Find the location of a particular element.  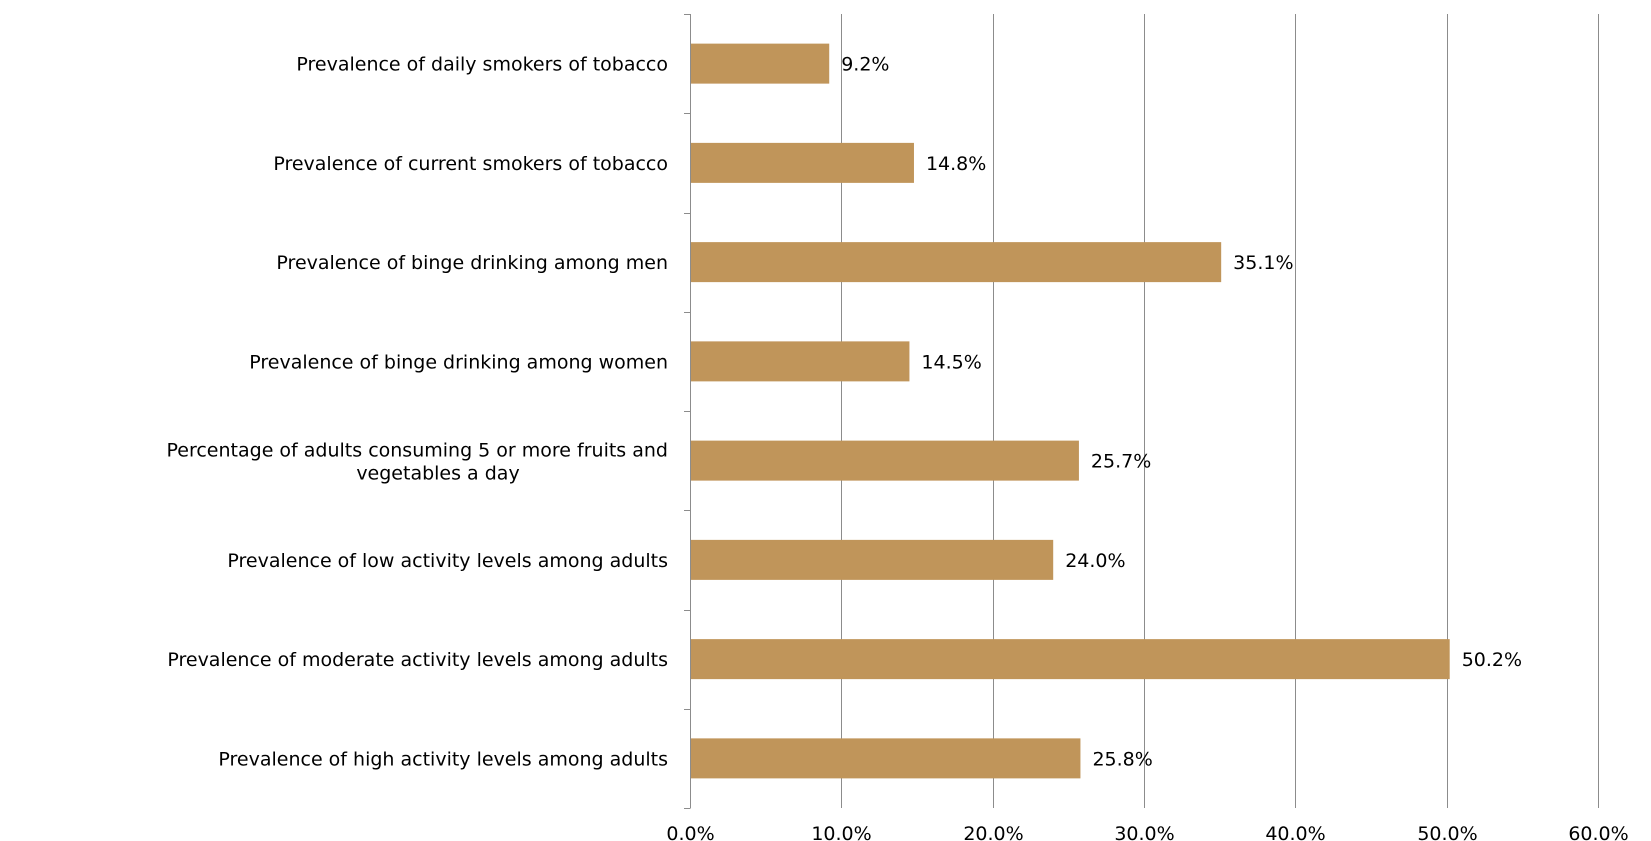

x-tick-label: 30.0% is located at coordinates (1144, 832).